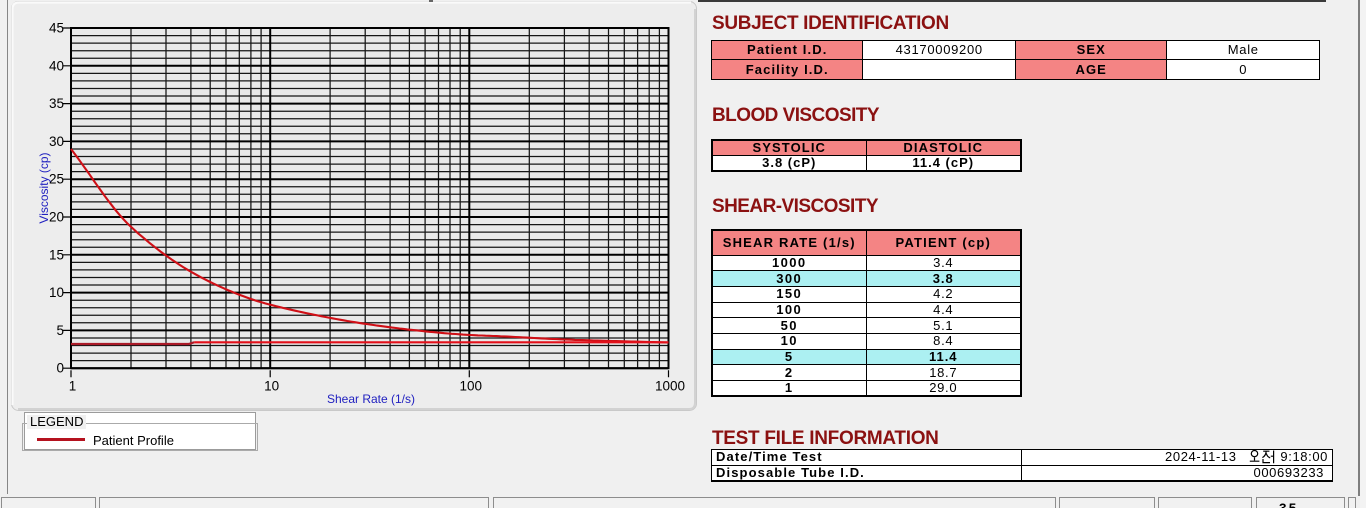 The image size is (1366, 508). I want to click on svg-text: Shear Rate (1/s), so click(371, 399).